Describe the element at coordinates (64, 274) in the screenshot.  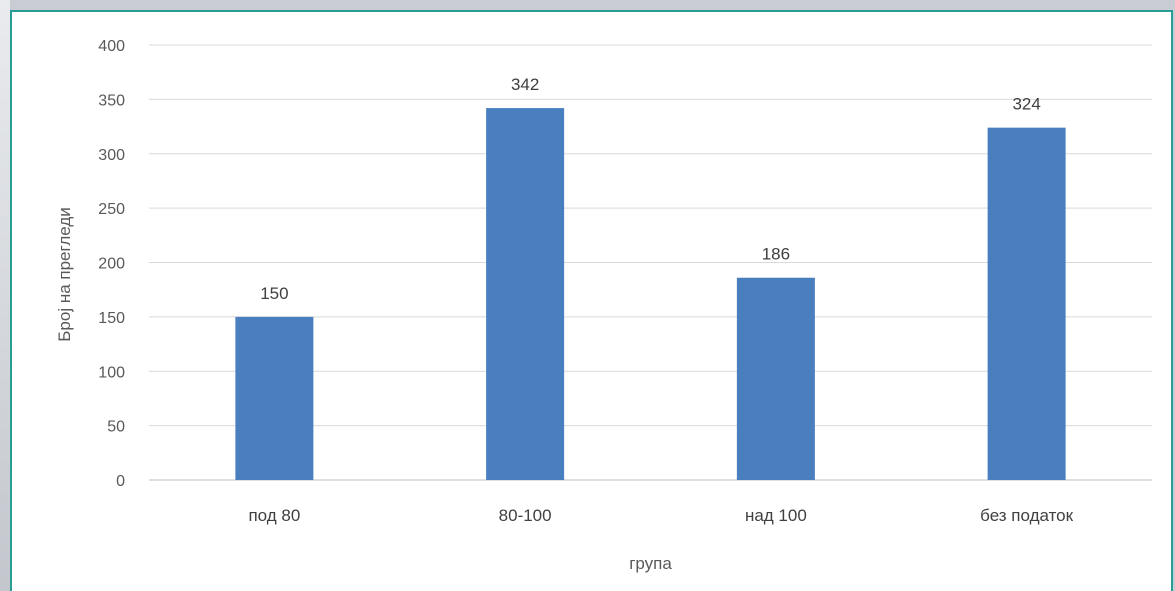
I see `y-axis-title: Број на прегледи` at that location.